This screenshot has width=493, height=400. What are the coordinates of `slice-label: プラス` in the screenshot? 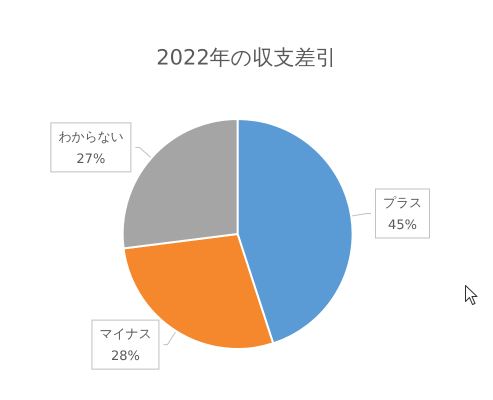 It's located at (402, 204).